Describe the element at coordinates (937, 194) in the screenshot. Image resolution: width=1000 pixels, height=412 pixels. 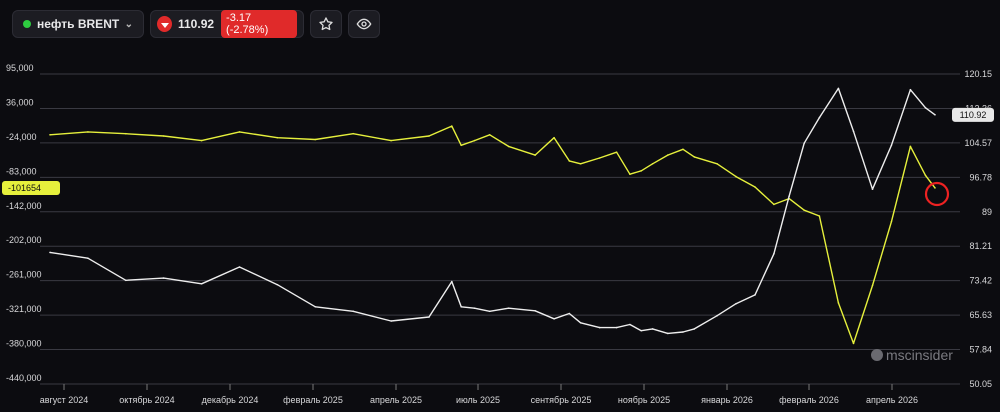
I see `highlight-circle` at that location.